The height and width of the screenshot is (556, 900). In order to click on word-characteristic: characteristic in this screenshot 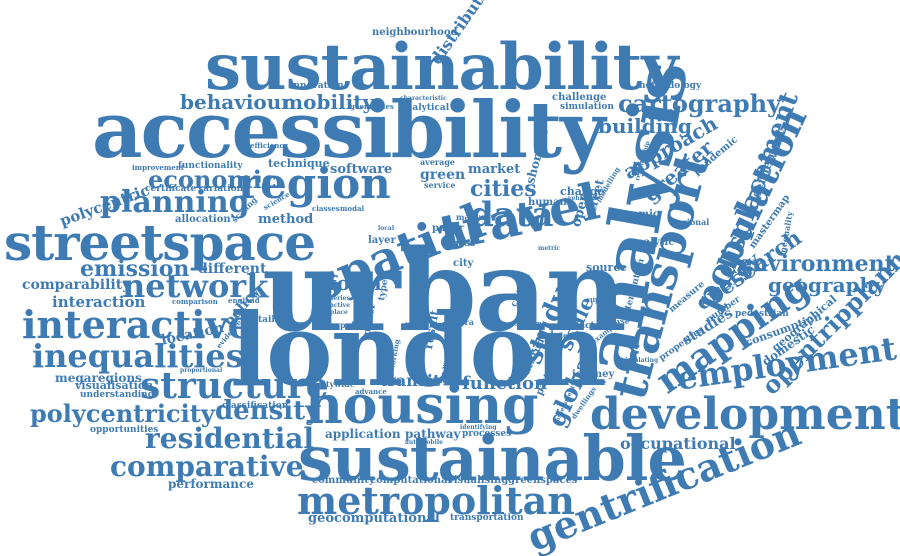, I will do `click(423, 98)`.